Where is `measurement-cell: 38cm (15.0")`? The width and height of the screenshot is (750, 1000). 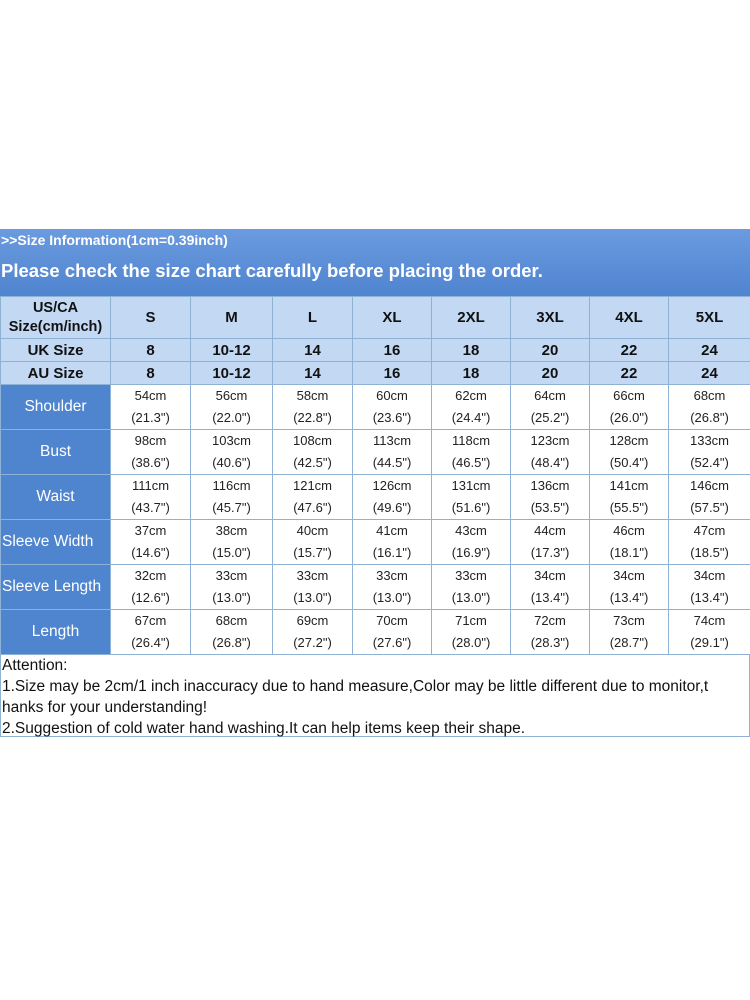
measurement-cell: 38cm (15.0") is located at coordinates (231, 542).